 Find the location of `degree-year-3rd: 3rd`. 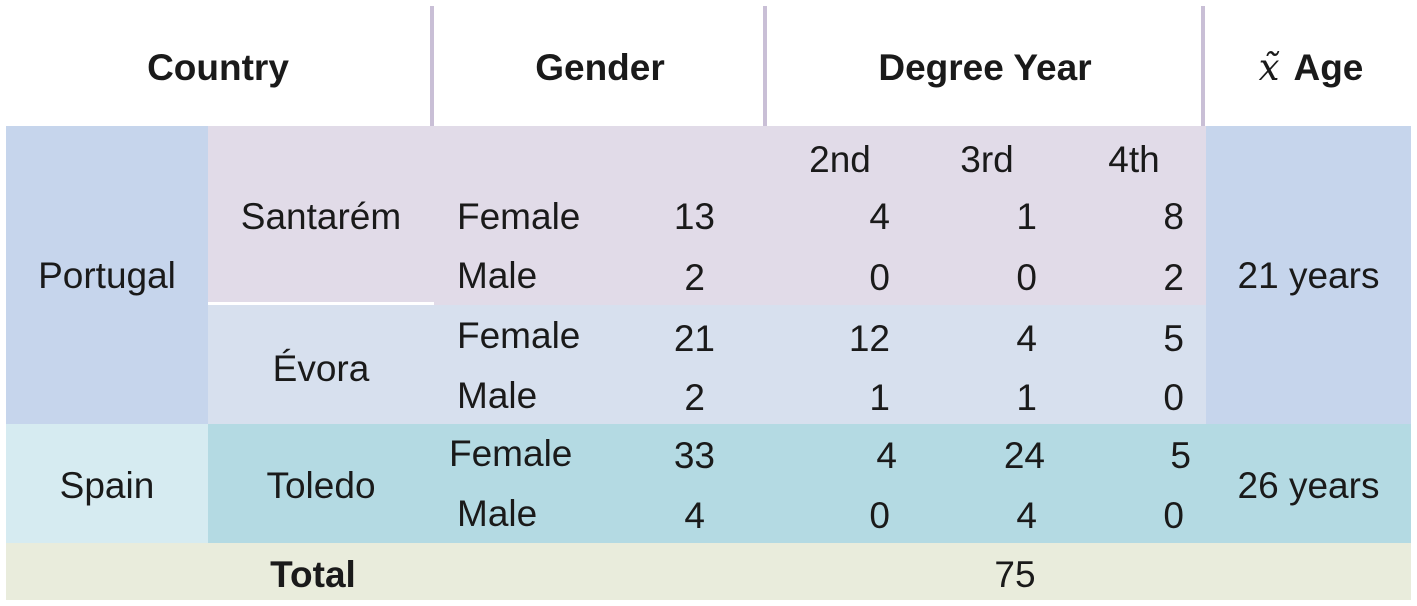

degree-year-3rd: 3rd is located at coordinates (987, 159).